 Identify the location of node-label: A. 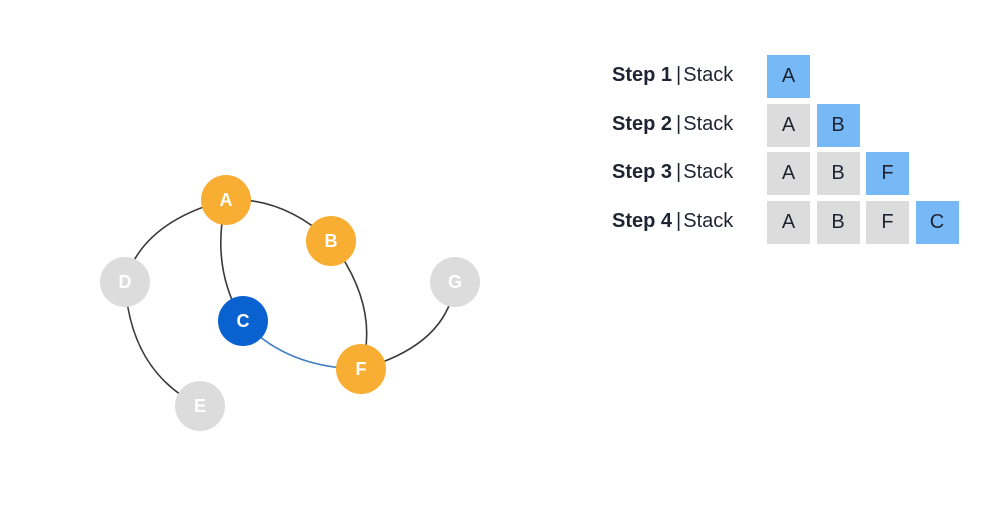
(226, 200).